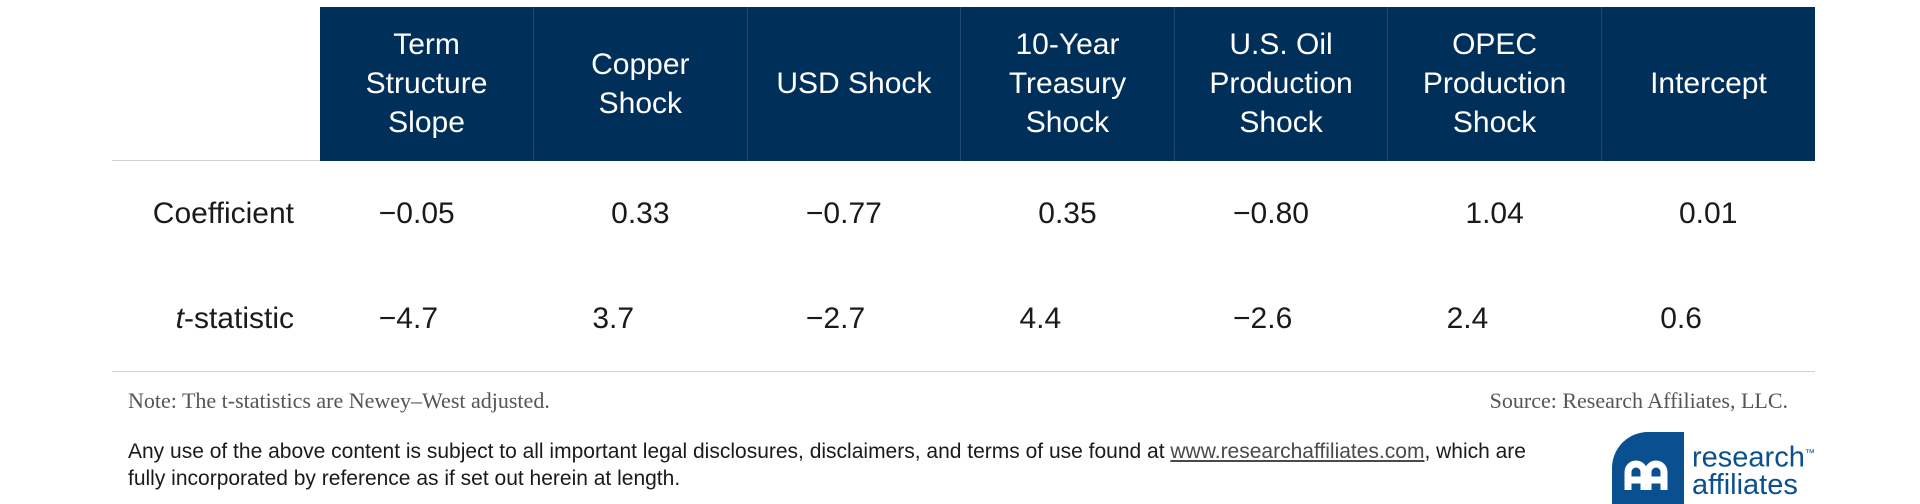 The width and height of the screenshot is (1920, 504). What do you see at coordinates (1263, 318) in the screenshot?
I see `cell-value: −2.6` at bounding box center [1263, 318].